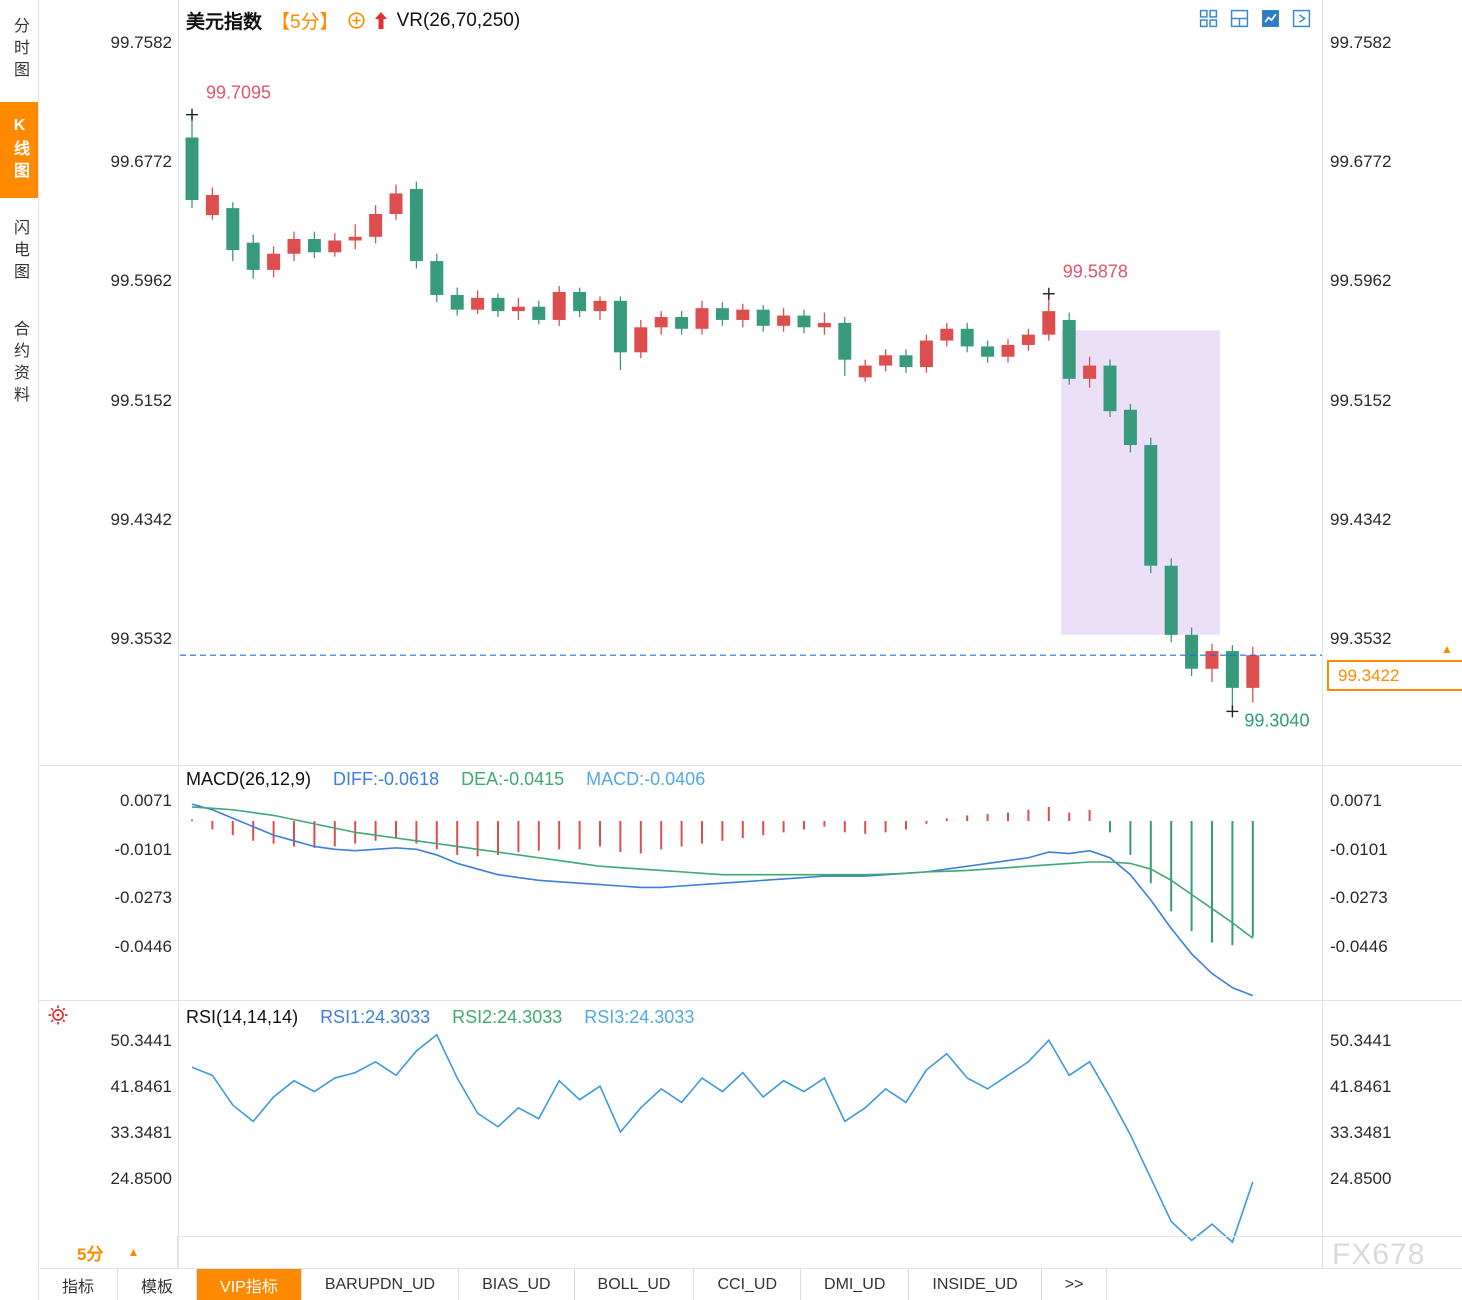 Image resolution: width=1462 pixels, height=1300 pixels. I want to click on interval-label: 5分, so click(90, 1254).